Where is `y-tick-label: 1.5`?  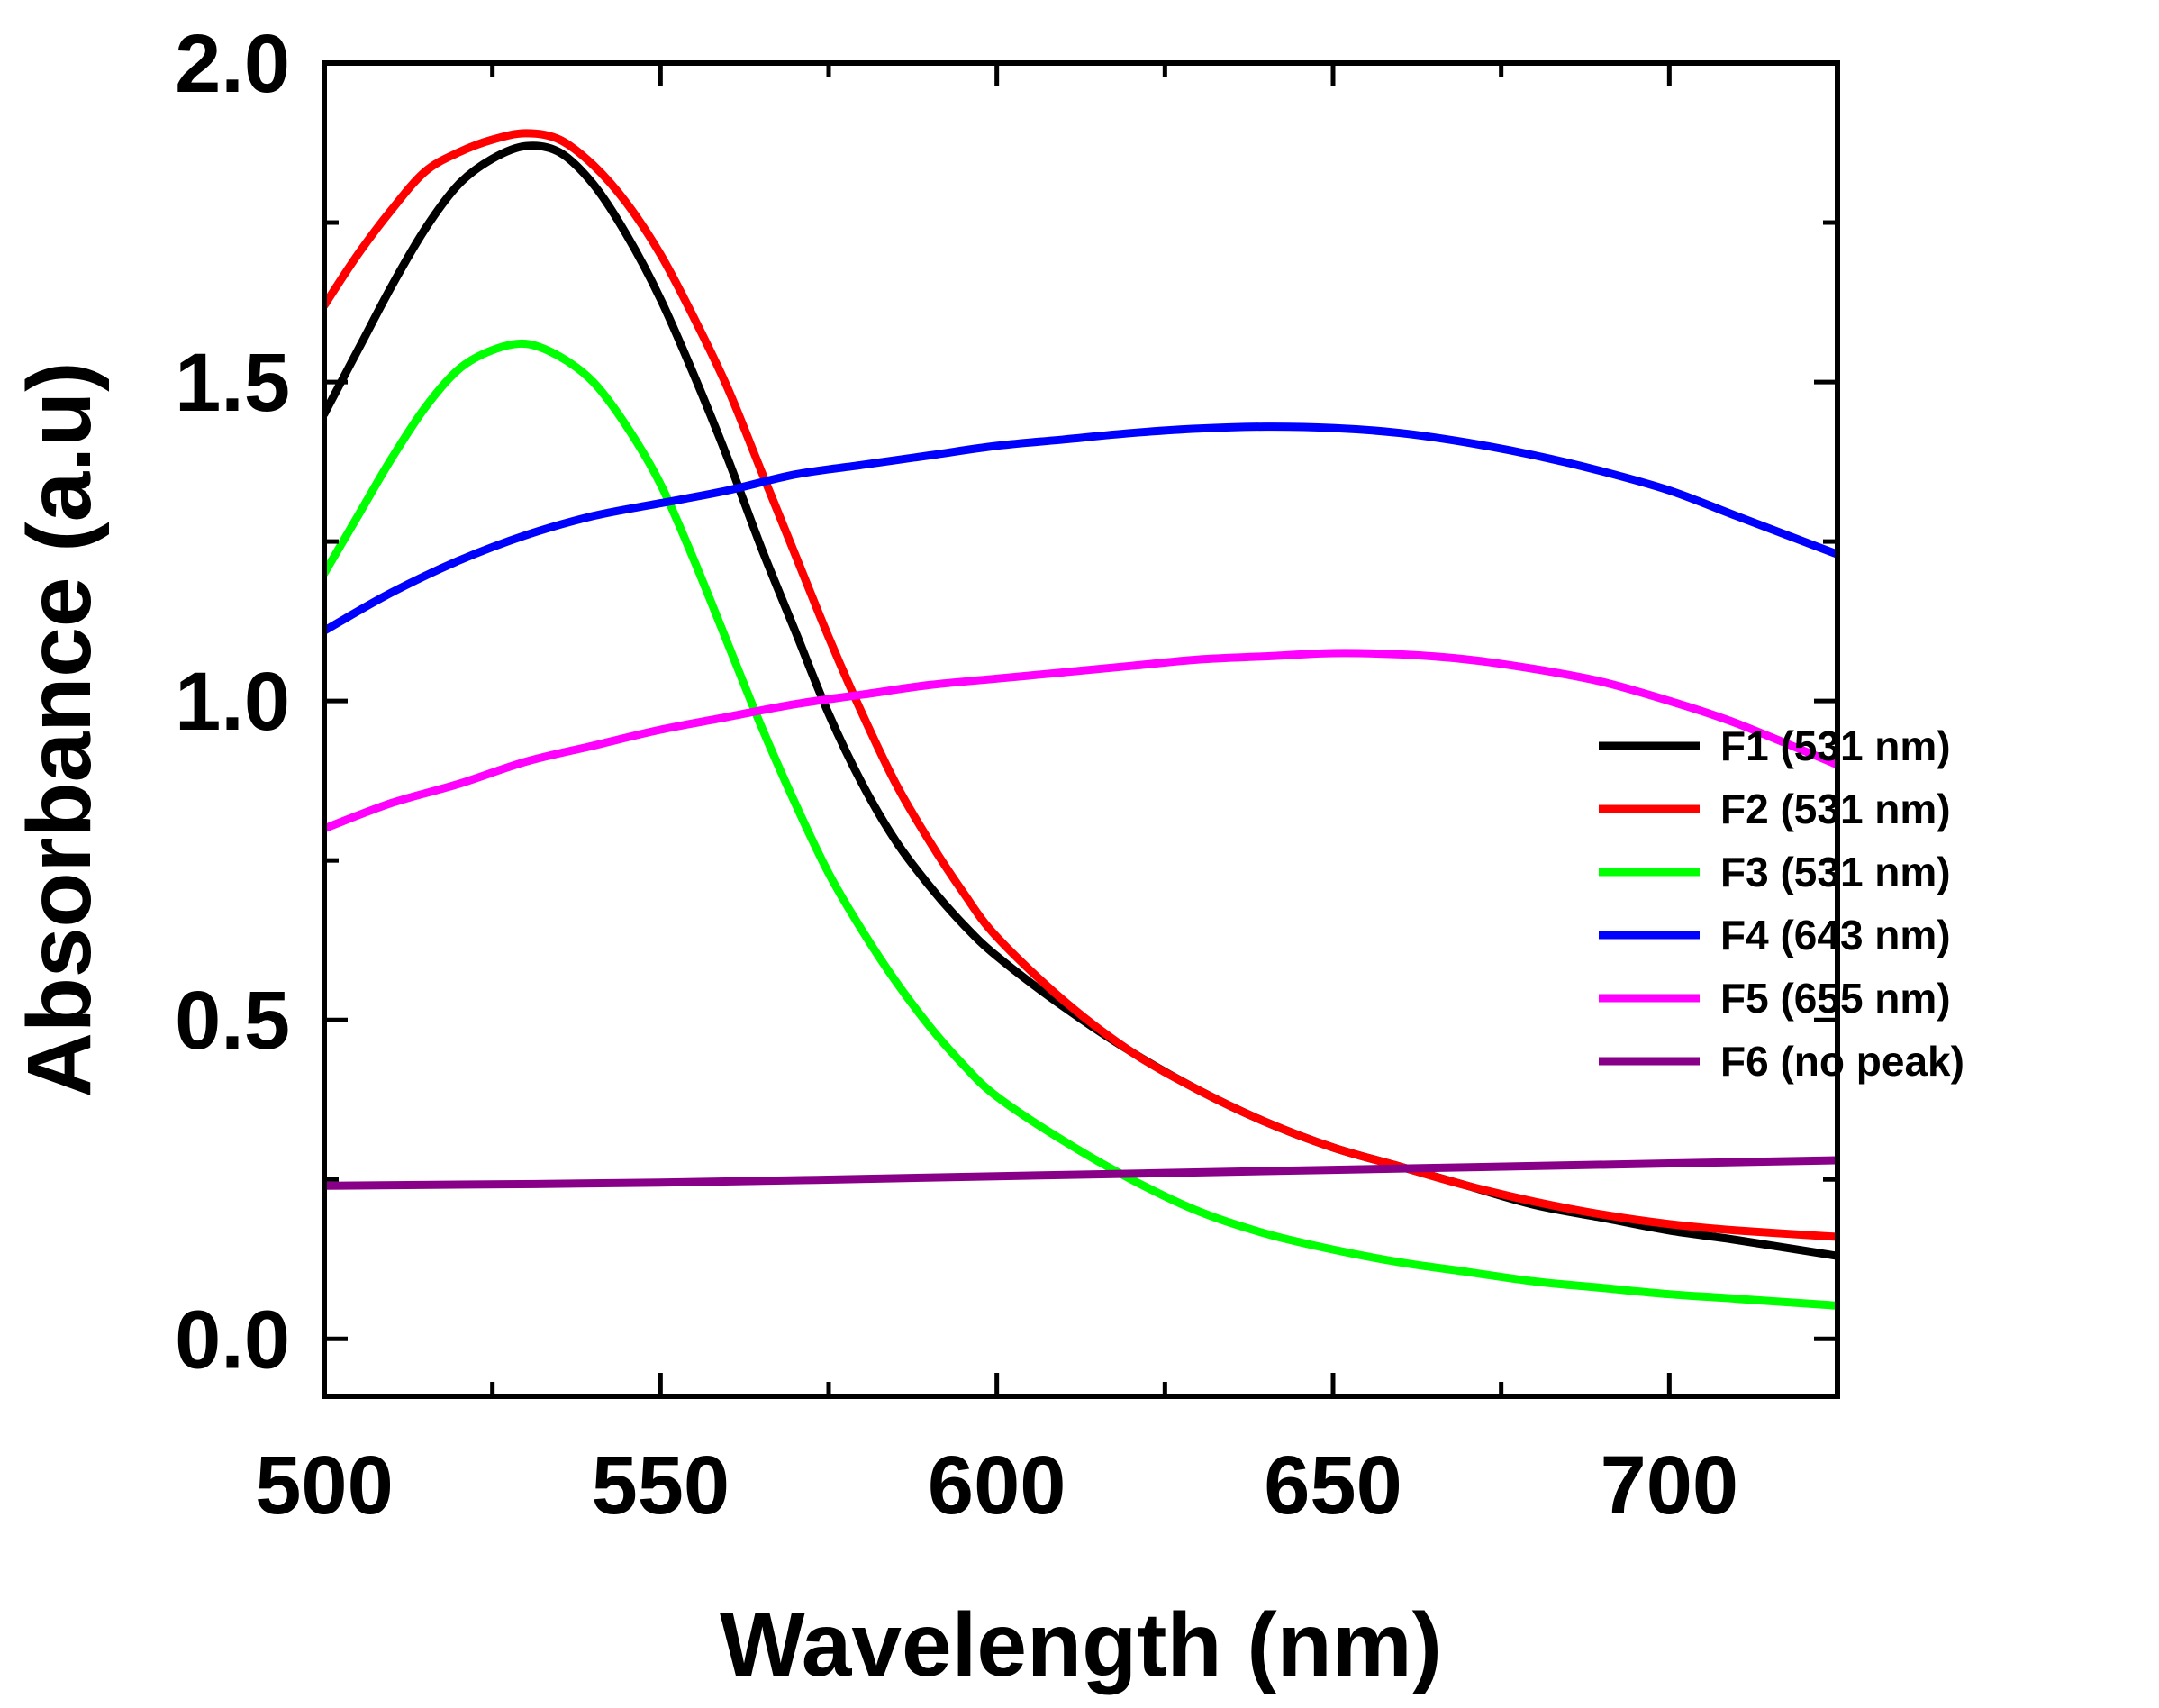
y-tick-label: 1.5 is located at coordinates (233, 383).